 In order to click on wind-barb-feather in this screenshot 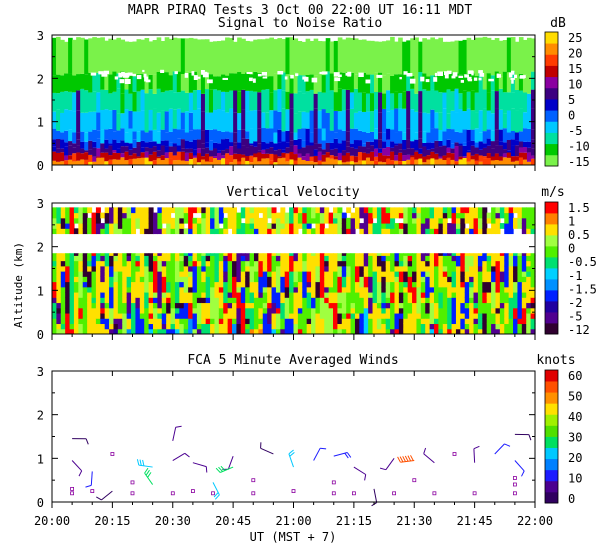, I will do `click(140, 462)`.